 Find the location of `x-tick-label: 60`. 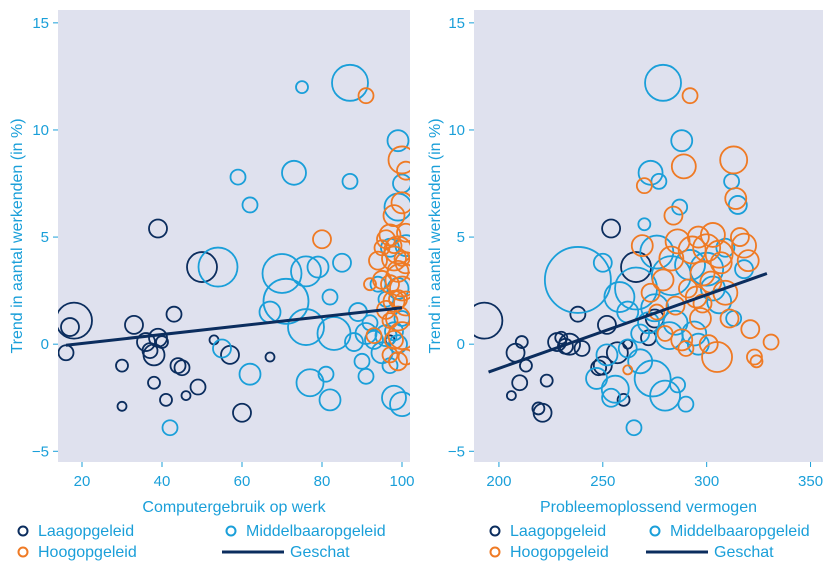

x-tick-label: 60 is located at coordinates (242, 481).